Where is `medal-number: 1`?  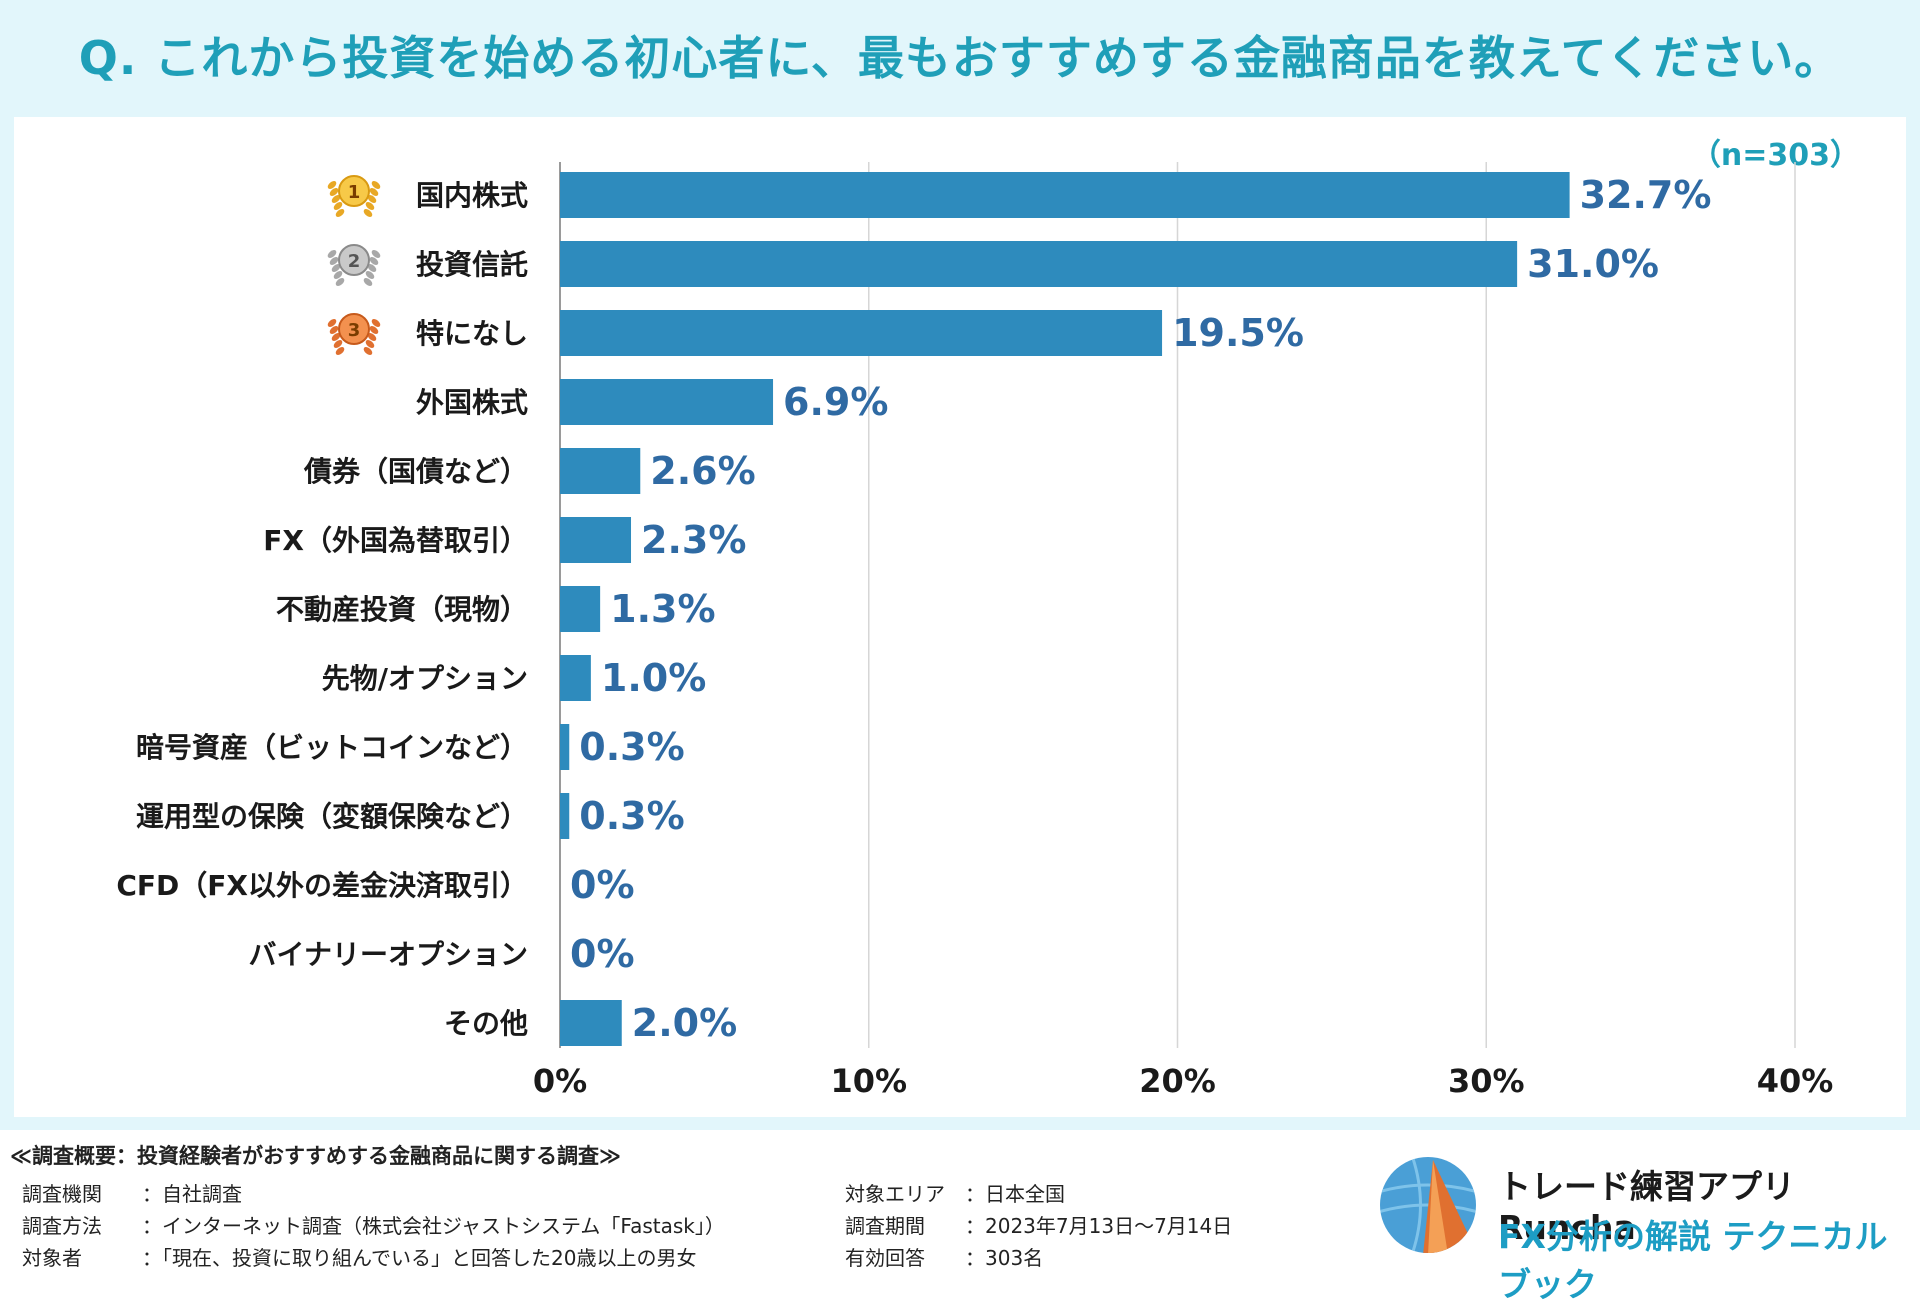 medal-number: 1 is located at coordinates (354, 192).